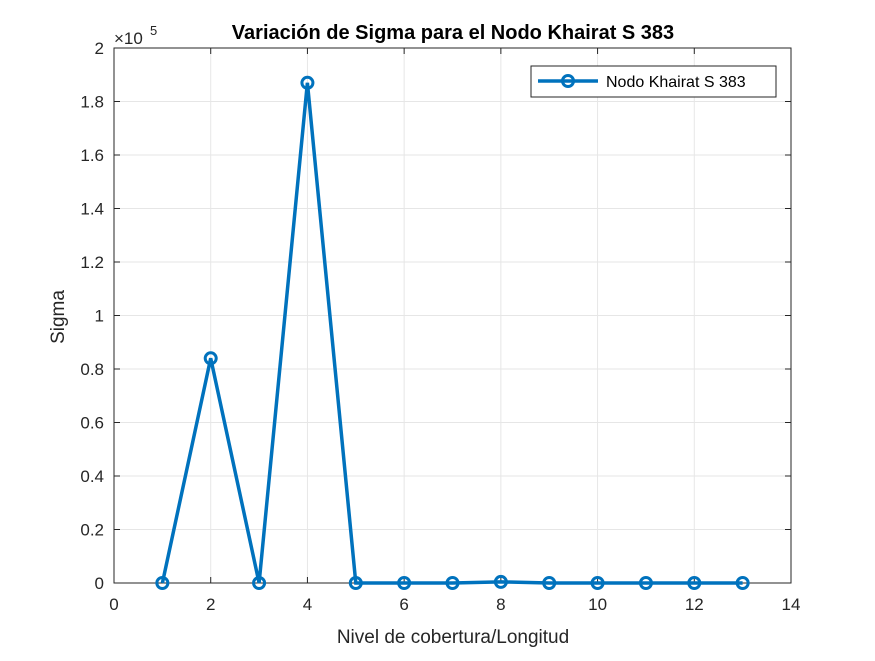  Describe the element at coordinates (694, 604) in the screenshot. I see `x-tick-label: 12` at that location.